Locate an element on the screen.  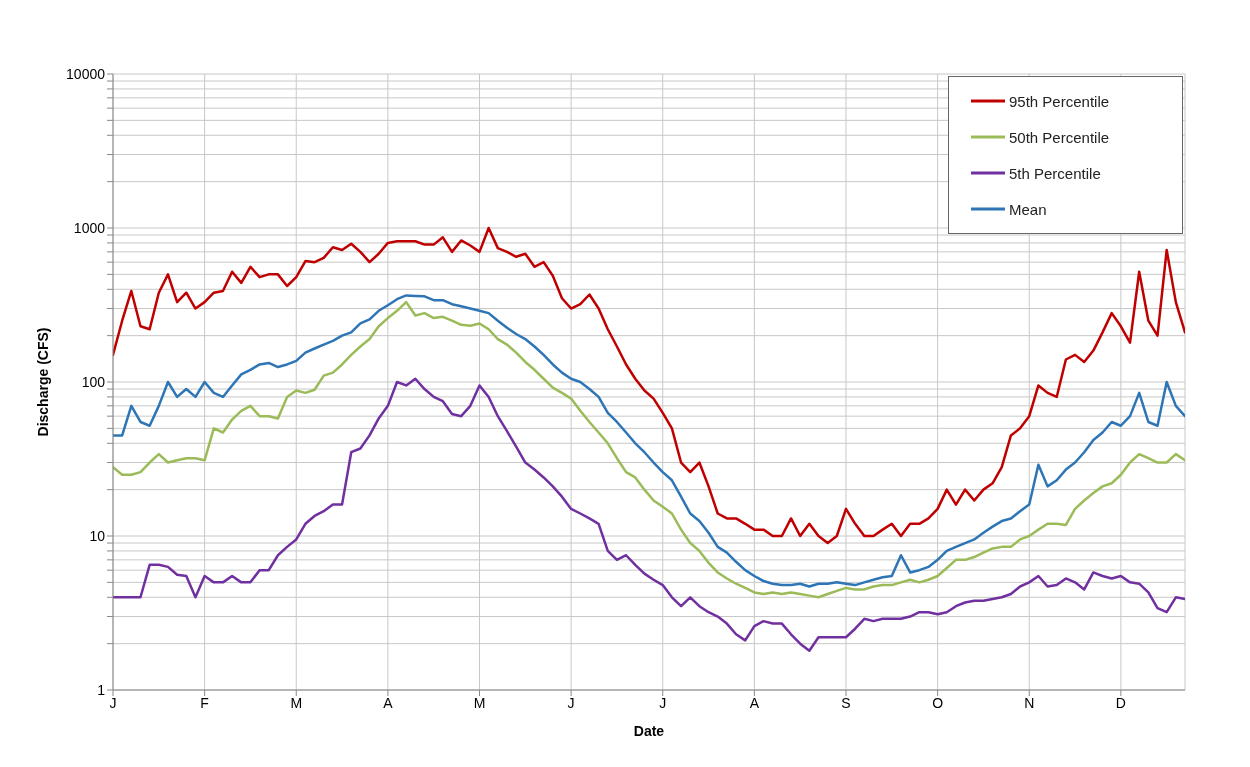
y-tick-label: 10000 is located at coordinates (86, 73).